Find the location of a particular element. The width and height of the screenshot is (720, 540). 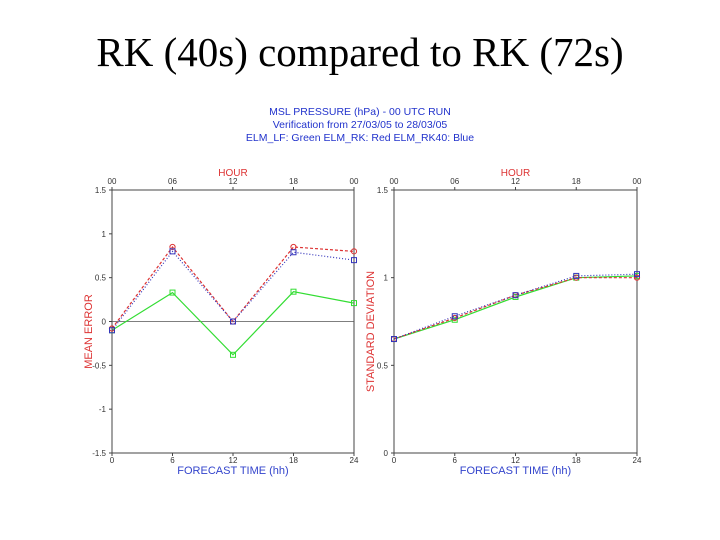

figure-header-line-1: MSL PRESSURE (hPa) - 00 UTC RUN is located at coordinates (360, 112).